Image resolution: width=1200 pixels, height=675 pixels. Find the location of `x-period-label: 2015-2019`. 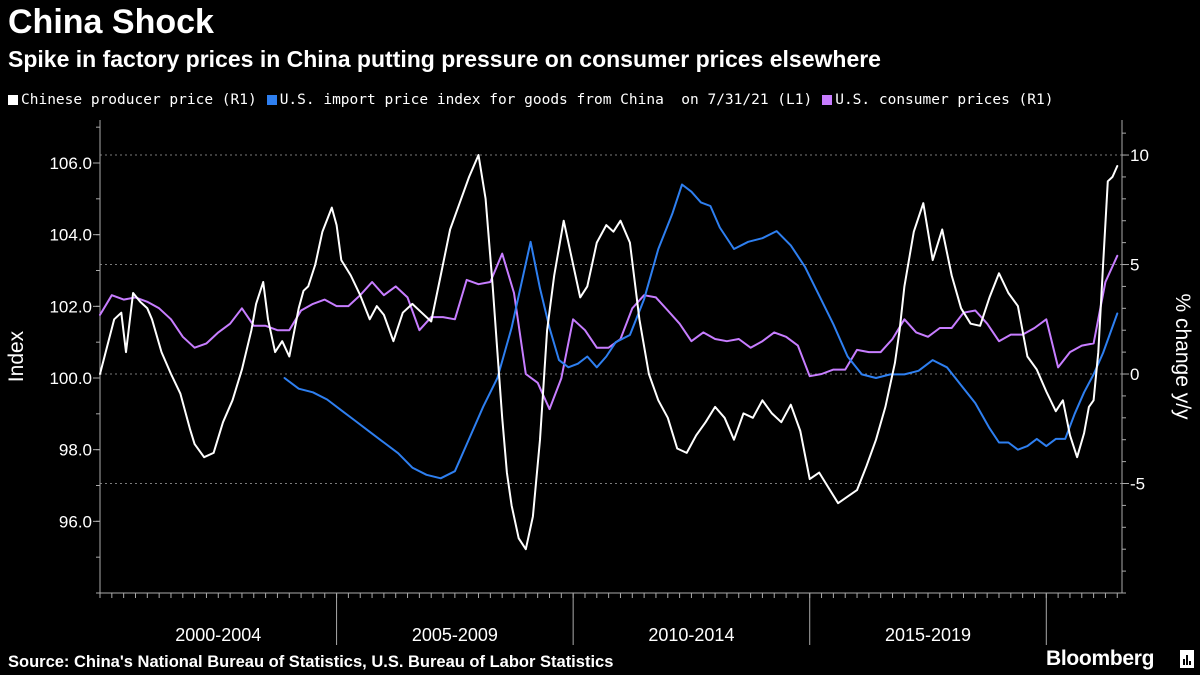

x-period-label: 2015-2019 is located at coordinates (928, 635).